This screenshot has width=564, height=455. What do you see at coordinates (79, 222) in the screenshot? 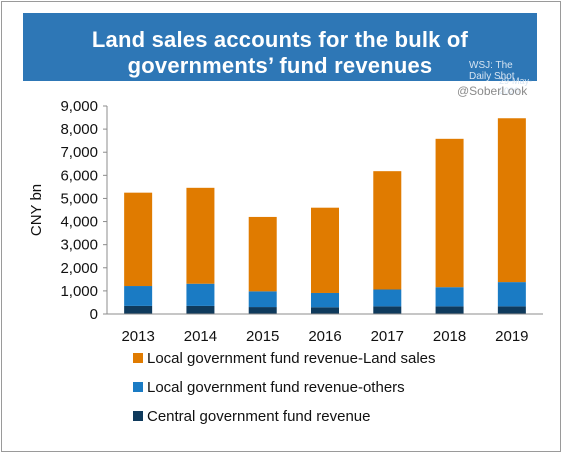
I see `y-tick-label: 4,000` at bounding box center [79, 222].